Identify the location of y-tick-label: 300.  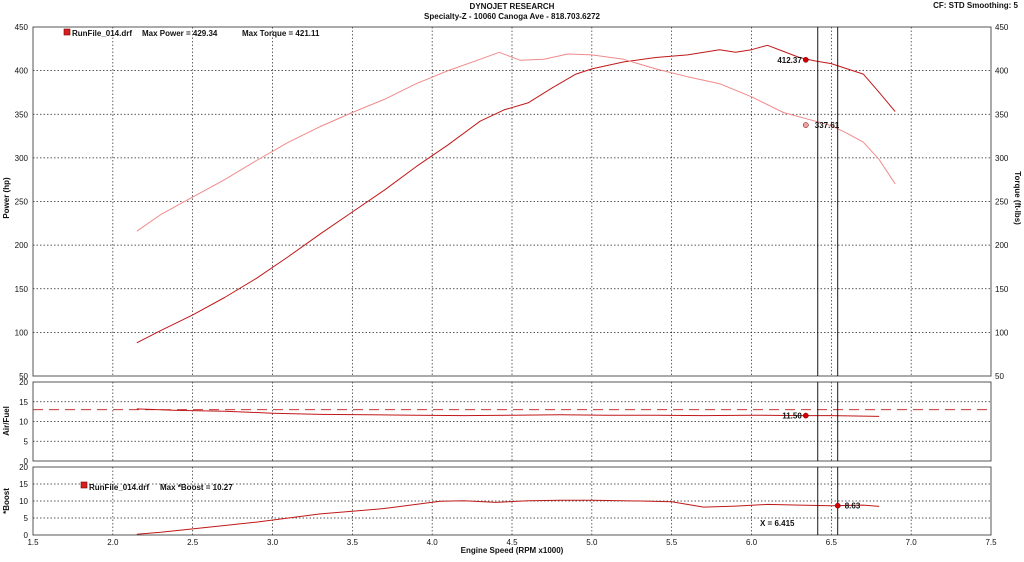
(22, 158).